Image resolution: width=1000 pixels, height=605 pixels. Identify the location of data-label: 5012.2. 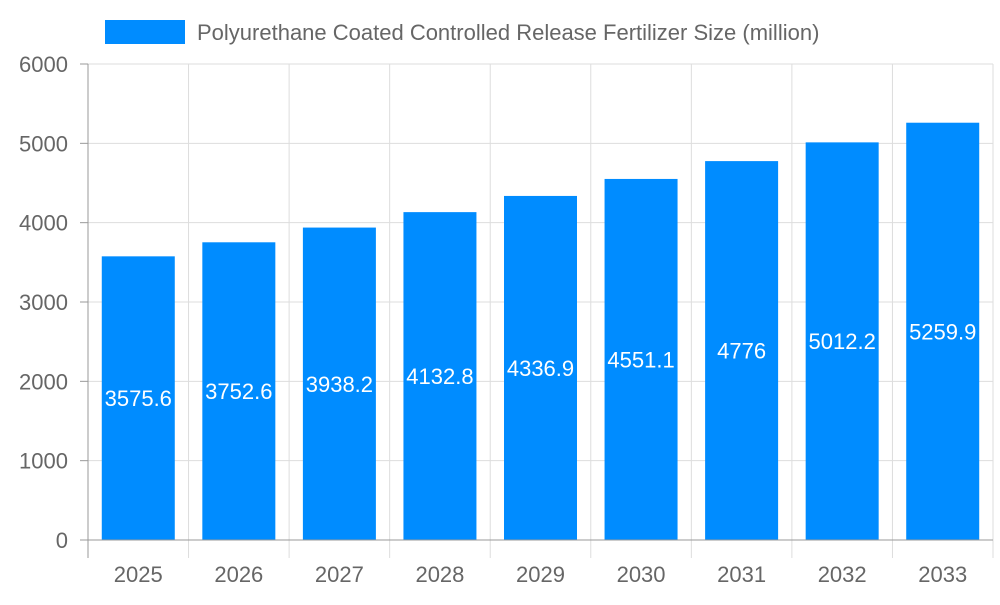
(842, 341).